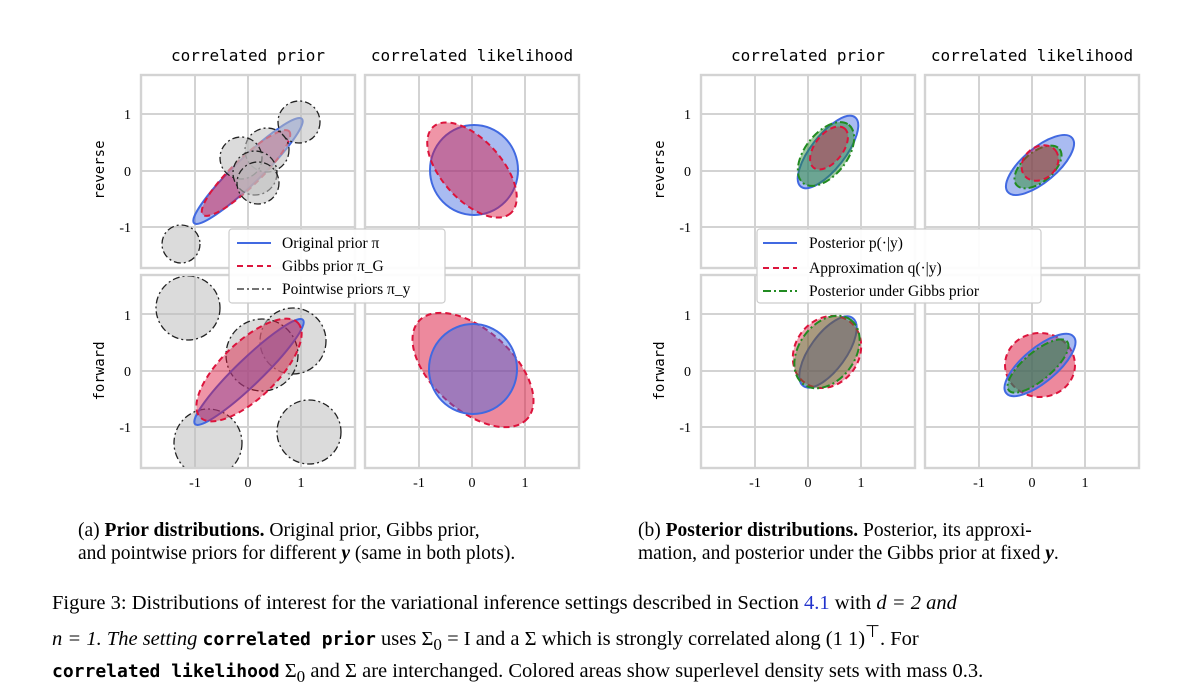 The image size is (1201, 691). I want to click on subcaption-text: ., so click(1056, 553).